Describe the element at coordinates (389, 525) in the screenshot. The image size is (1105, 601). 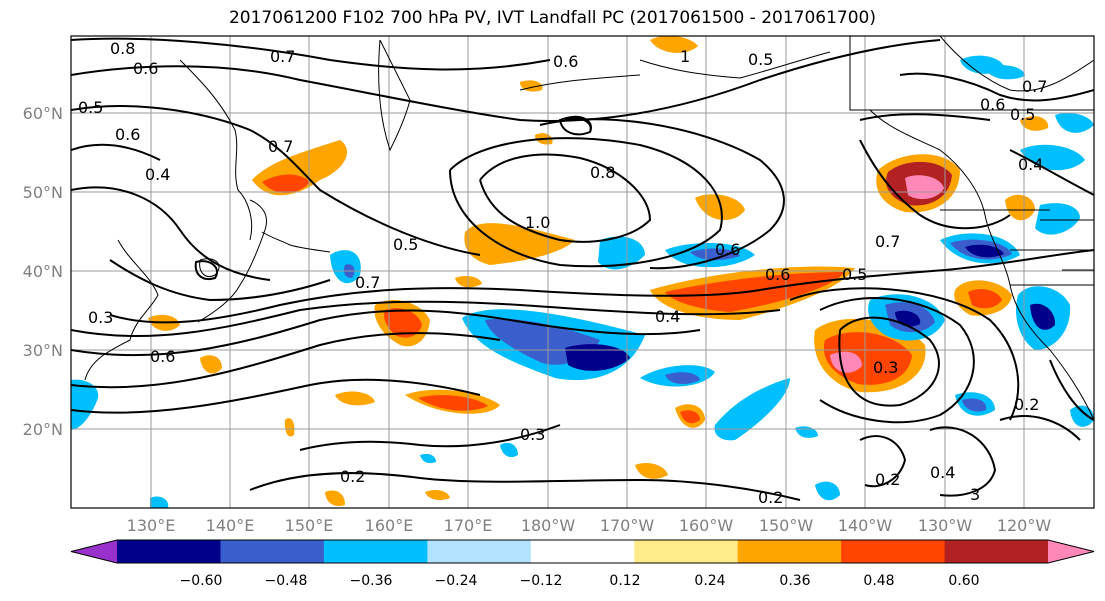
I see `lon-label: 160°E` at that location.